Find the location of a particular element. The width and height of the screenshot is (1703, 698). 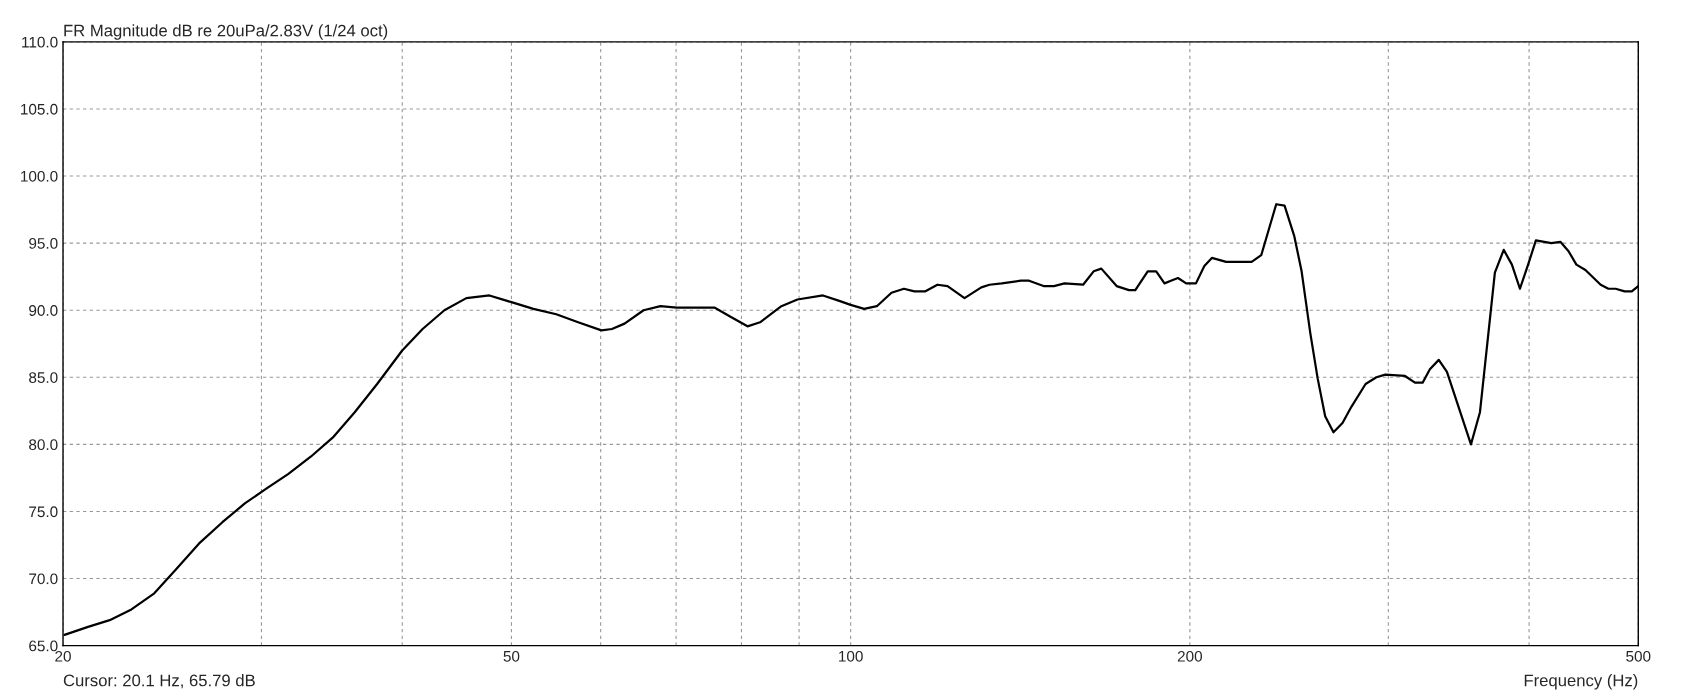

x-tick-label: 100 is located at coordinates (851, 656).